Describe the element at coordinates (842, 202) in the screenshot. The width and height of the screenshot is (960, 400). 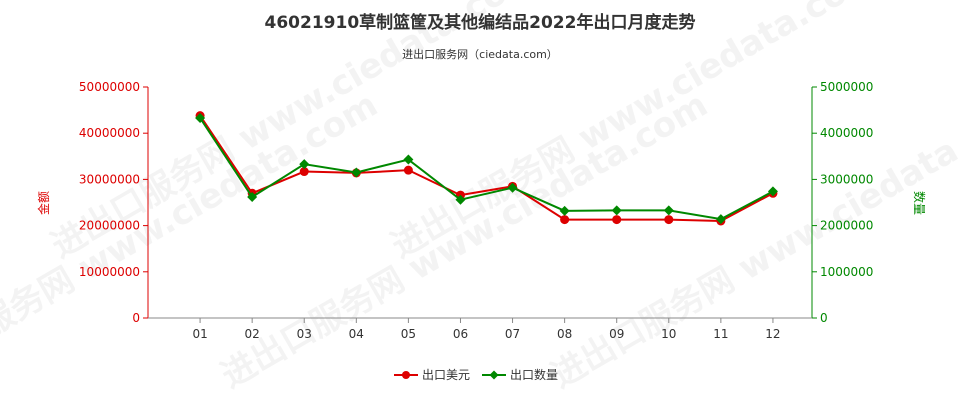
I see `right-axis-ticks: 0 1000000 2000000 3000000 4000000 5000000` at that location.